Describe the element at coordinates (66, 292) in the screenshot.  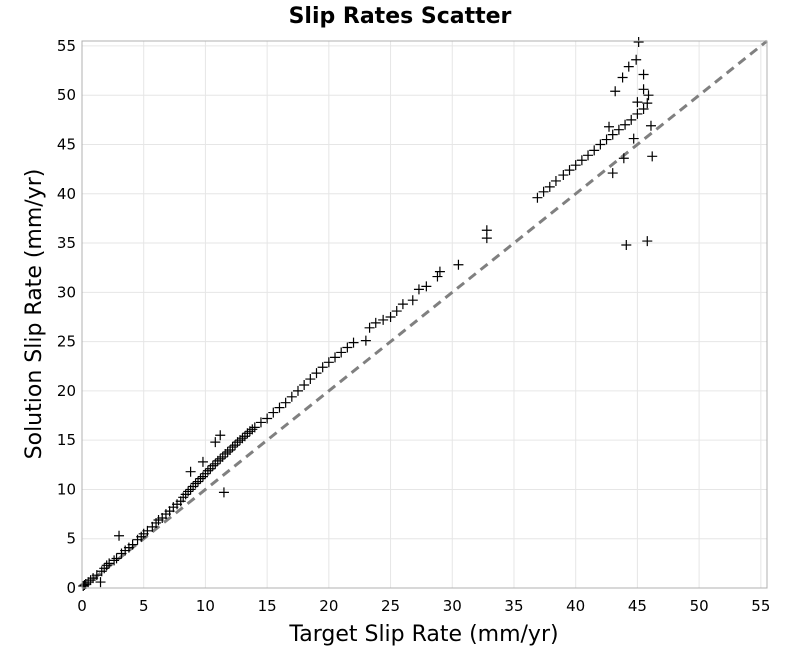
I see `y-tick-label: 30` at that location.